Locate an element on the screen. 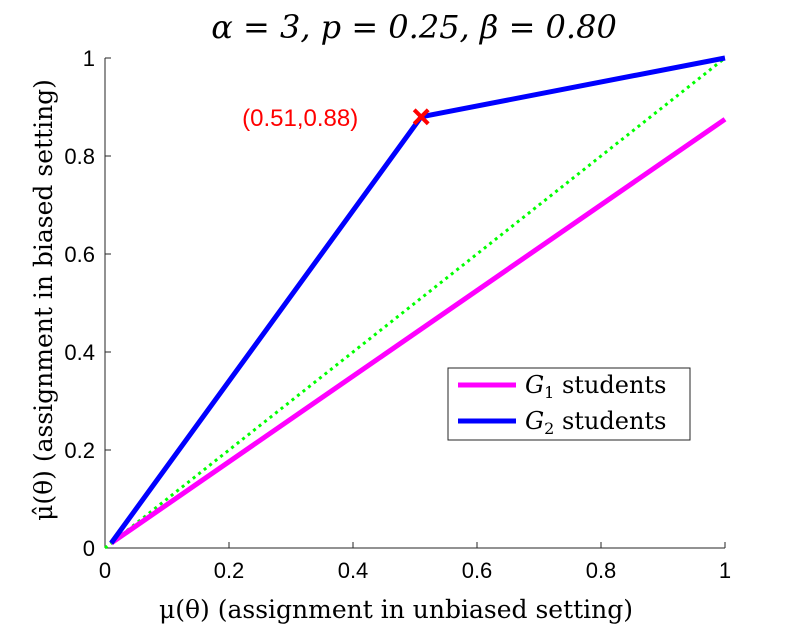  x-axis-ticks: 0 0.2 0.4 0.6 0.8 1 is located at coordinates (415, 562).